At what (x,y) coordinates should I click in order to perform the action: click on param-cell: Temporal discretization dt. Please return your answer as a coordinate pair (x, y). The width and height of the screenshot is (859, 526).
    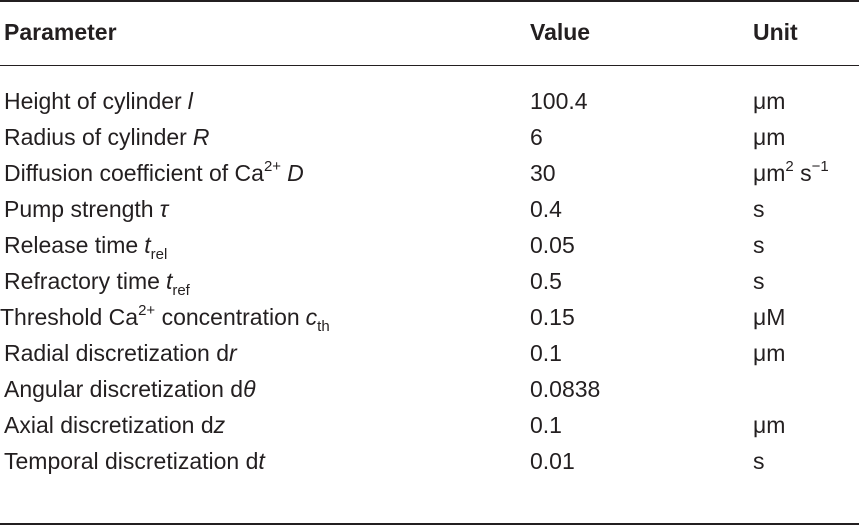
    Looking at the image, I should click on (134, 461).